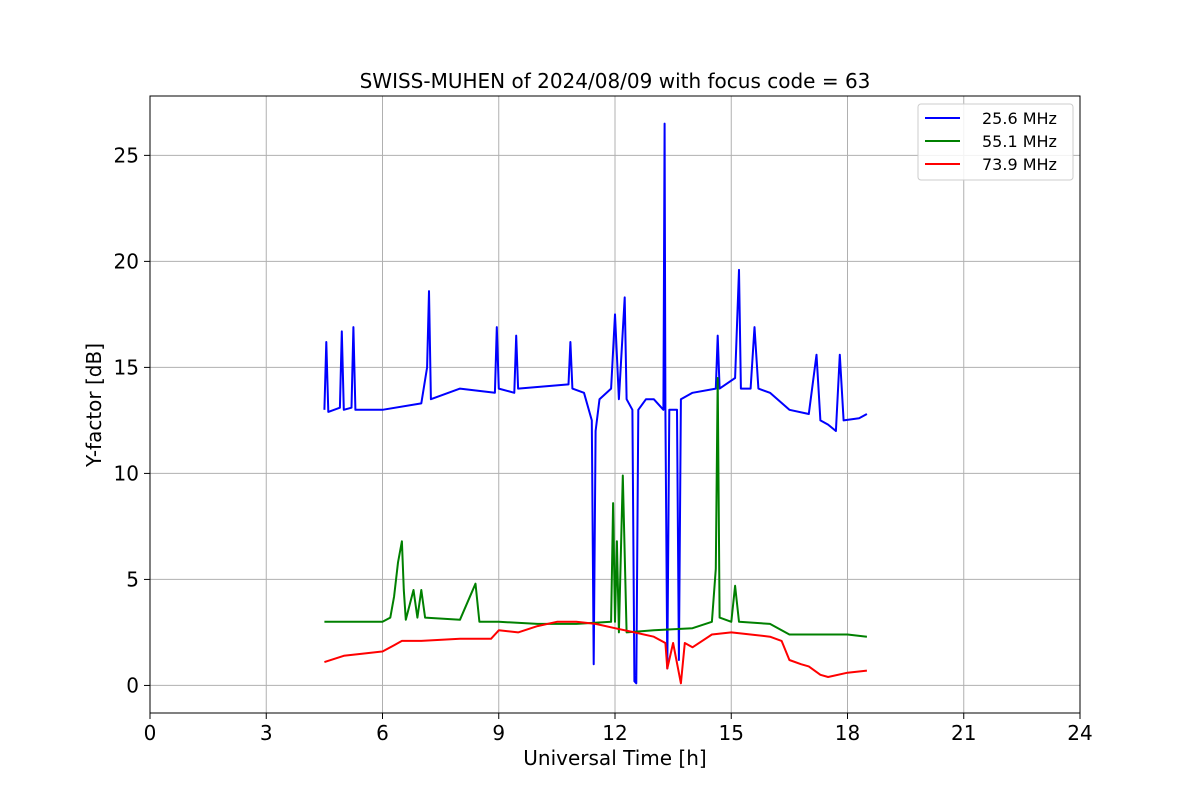 This screenshot has height=800, width=1200. What do you see at coordinates (1019, 164) in the screenshot?
I see `legend-label-3: 73.9 MHz` at bounding box center [1019, 164].